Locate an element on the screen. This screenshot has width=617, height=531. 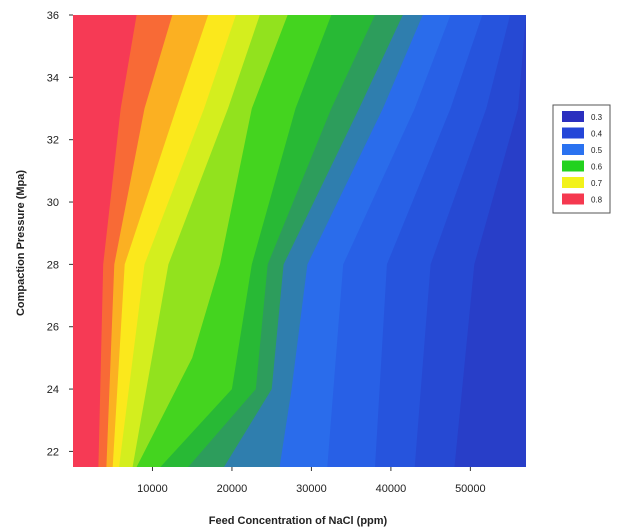
legend-label: 0.5 is located at coordinates (597, 150).